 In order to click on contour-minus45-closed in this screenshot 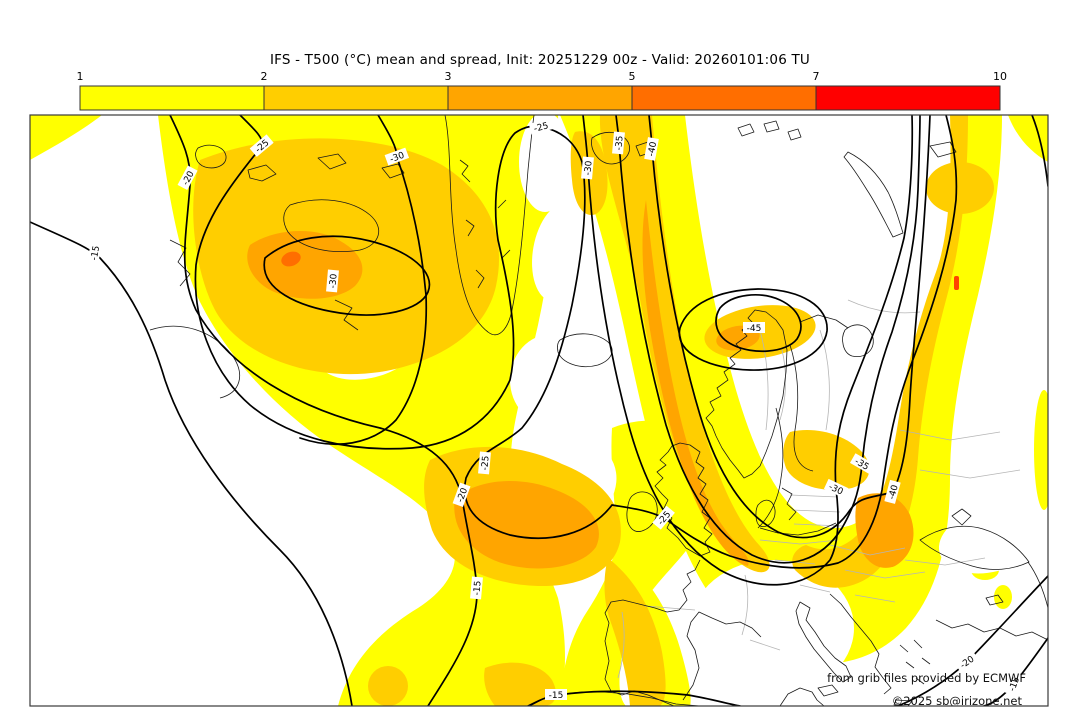, I will do `click(758, 323)`.